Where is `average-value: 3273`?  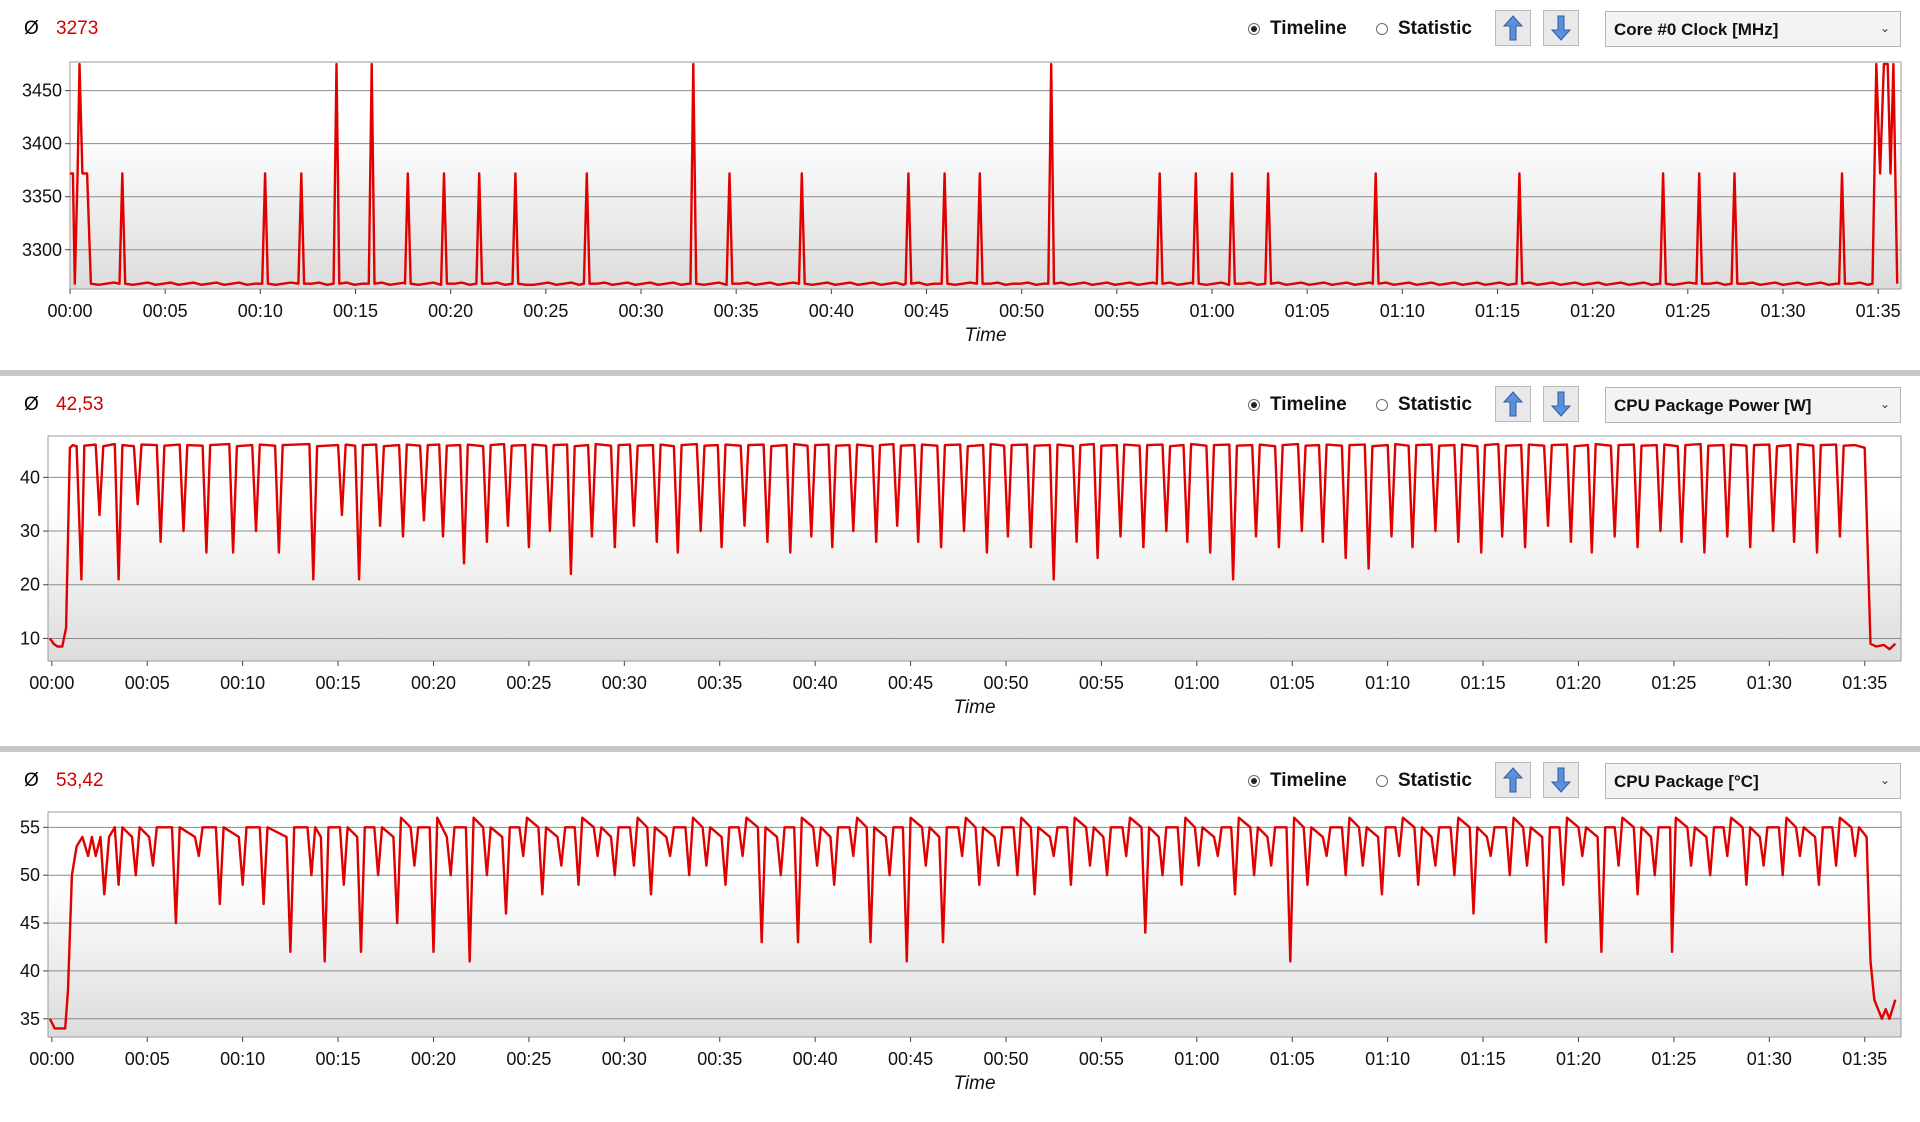 average-value: 3273 is located at coordinates (77, 28).